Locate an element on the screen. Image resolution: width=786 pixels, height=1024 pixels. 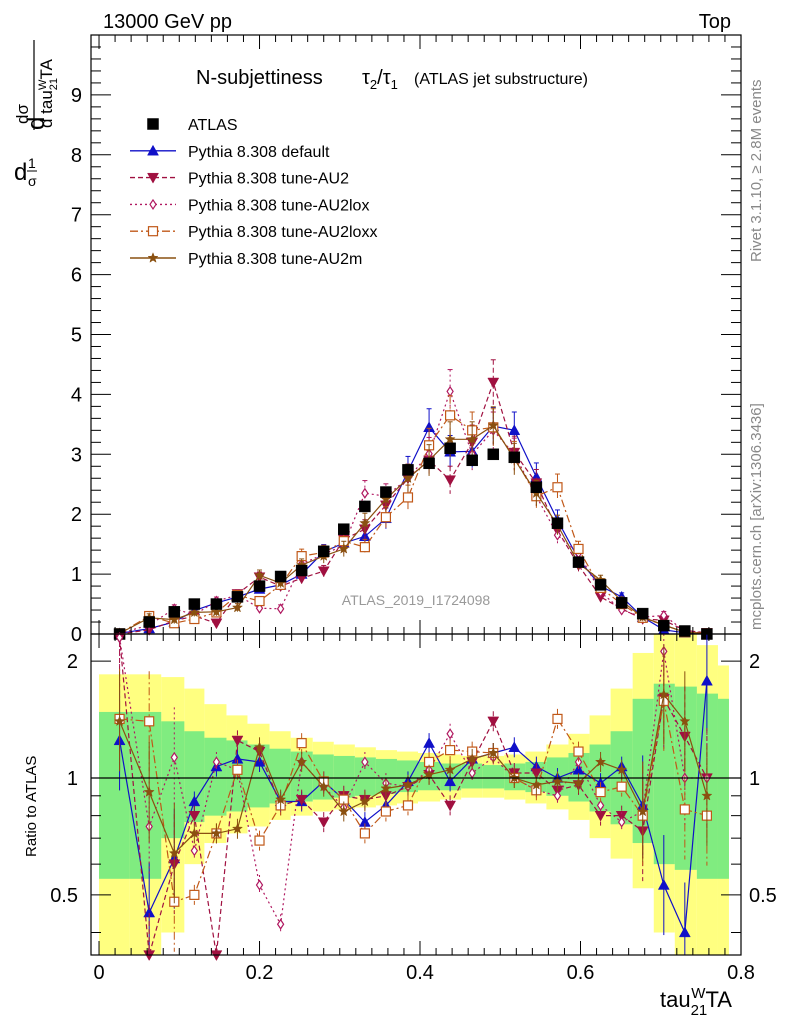
legend-label-4: Pythia 8.308 tune-AU2loxx is located at coordinates (282, 232).